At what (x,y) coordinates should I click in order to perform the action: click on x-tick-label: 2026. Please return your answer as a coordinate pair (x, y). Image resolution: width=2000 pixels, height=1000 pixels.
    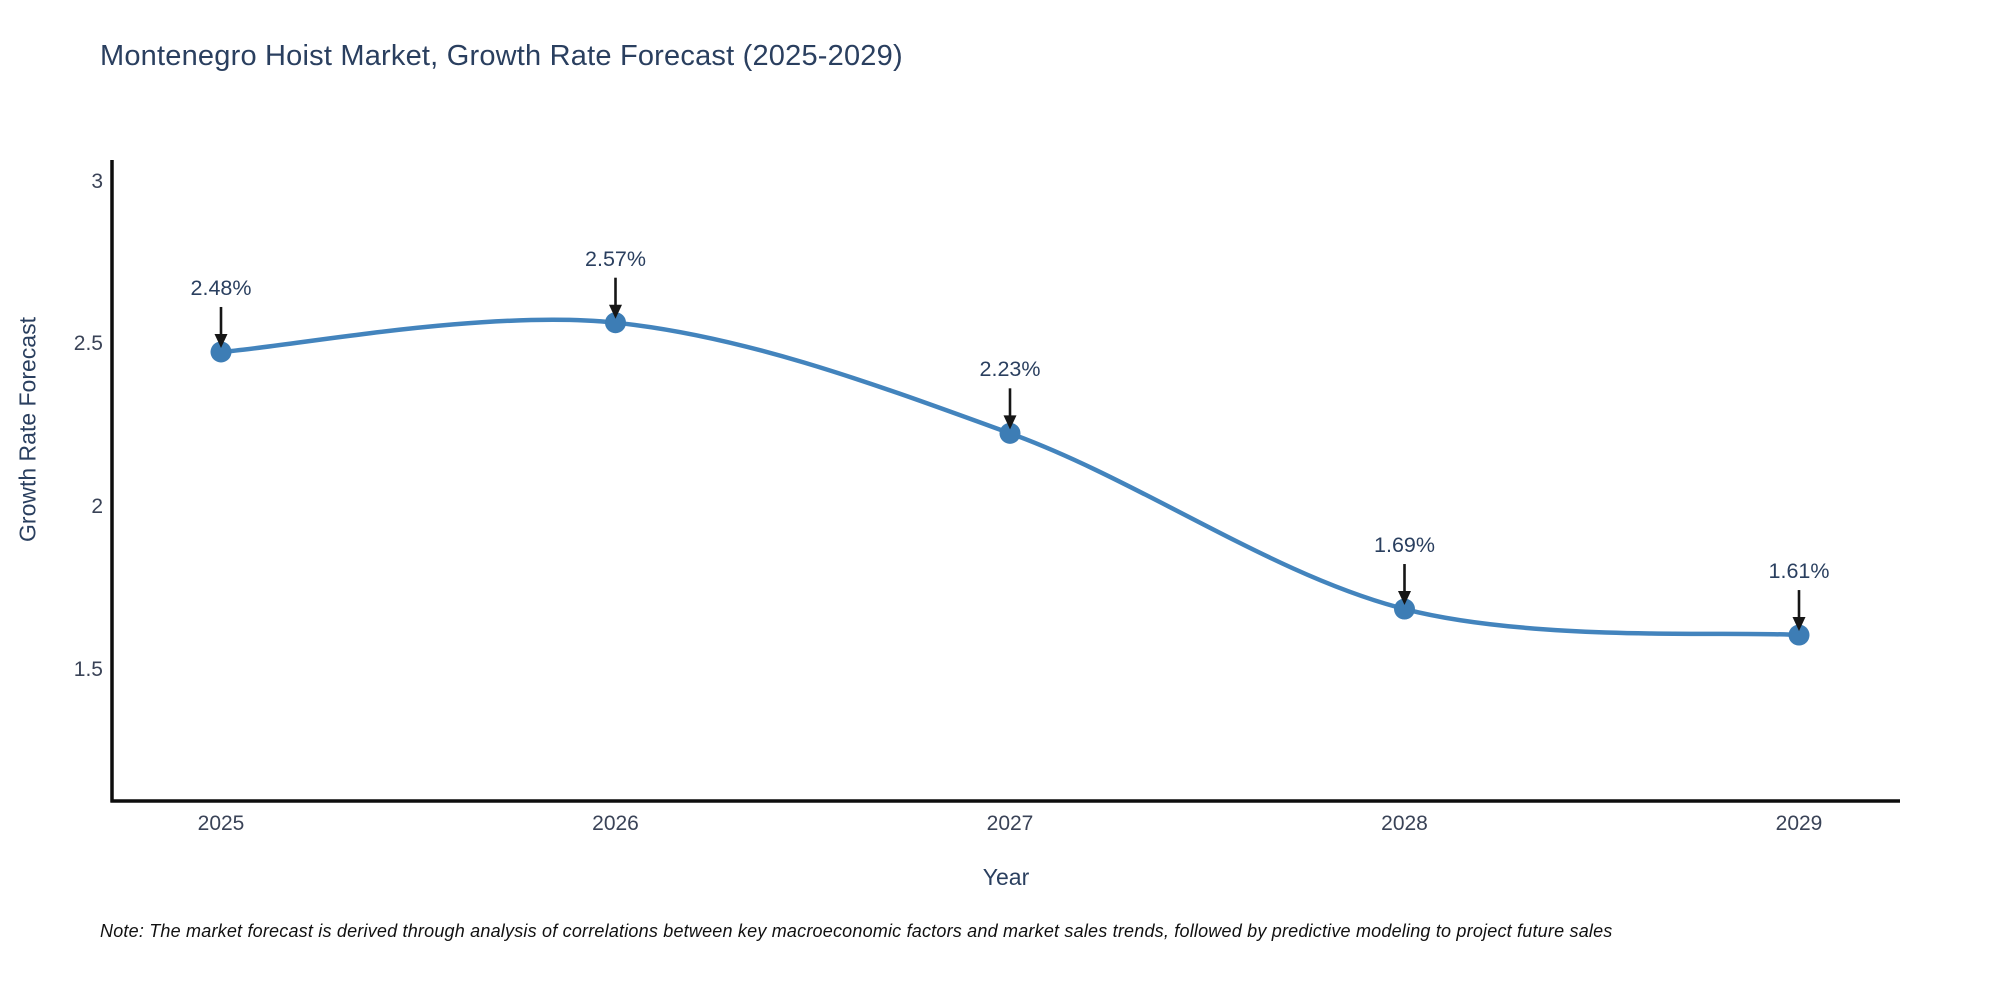
    Looking at the image, I should click on (615, 823).